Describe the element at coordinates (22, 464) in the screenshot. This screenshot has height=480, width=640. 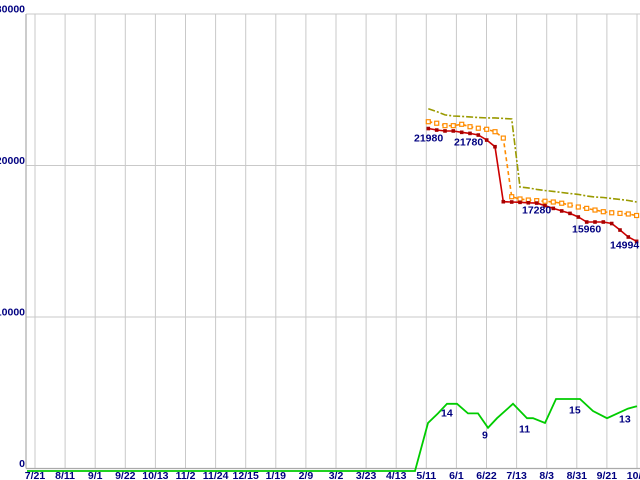
I see `y-tick-label: 0` at that location.